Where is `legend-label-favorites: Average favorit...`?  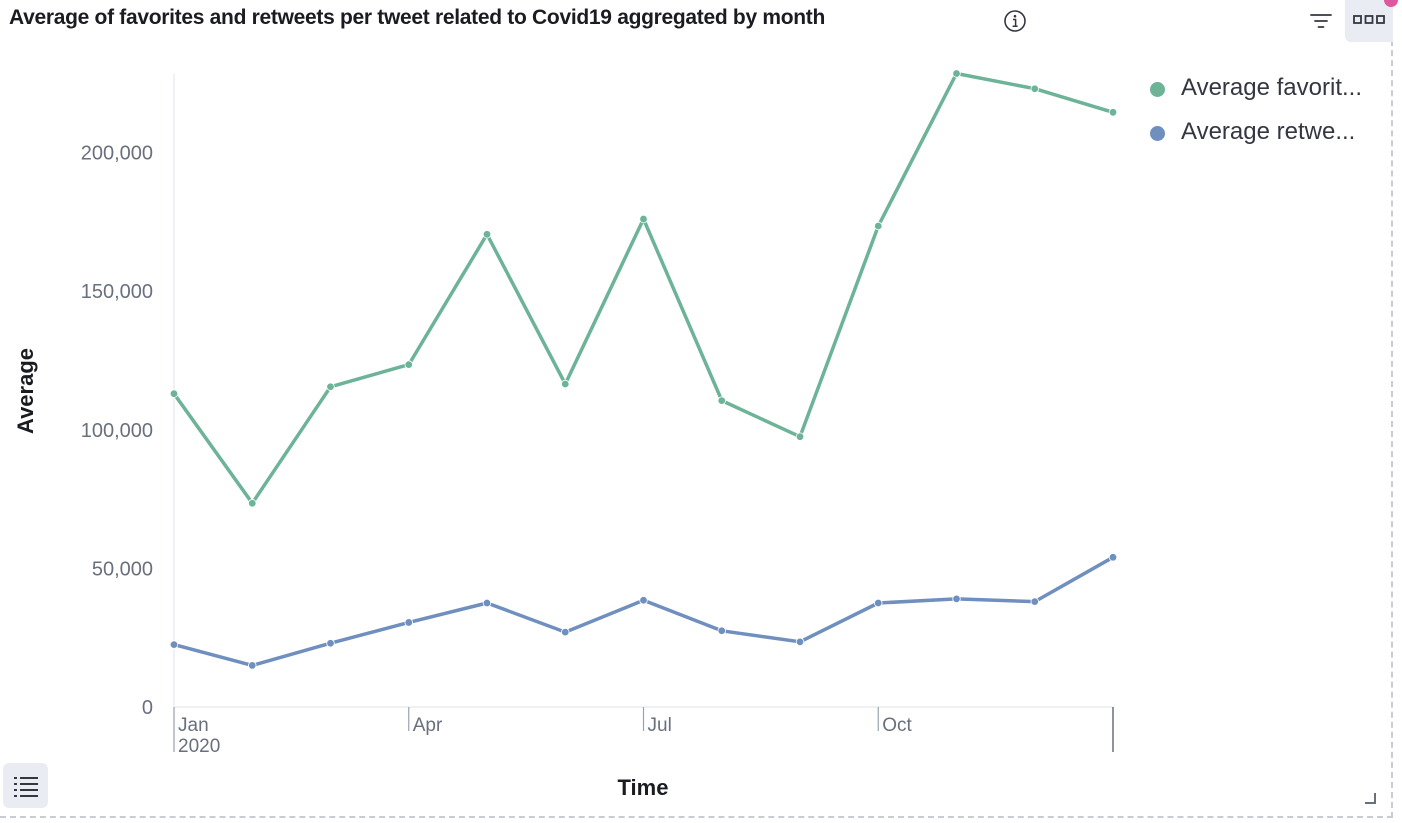
legend-label-favorites: Average favorit... is located at coordinates (1271, 87).